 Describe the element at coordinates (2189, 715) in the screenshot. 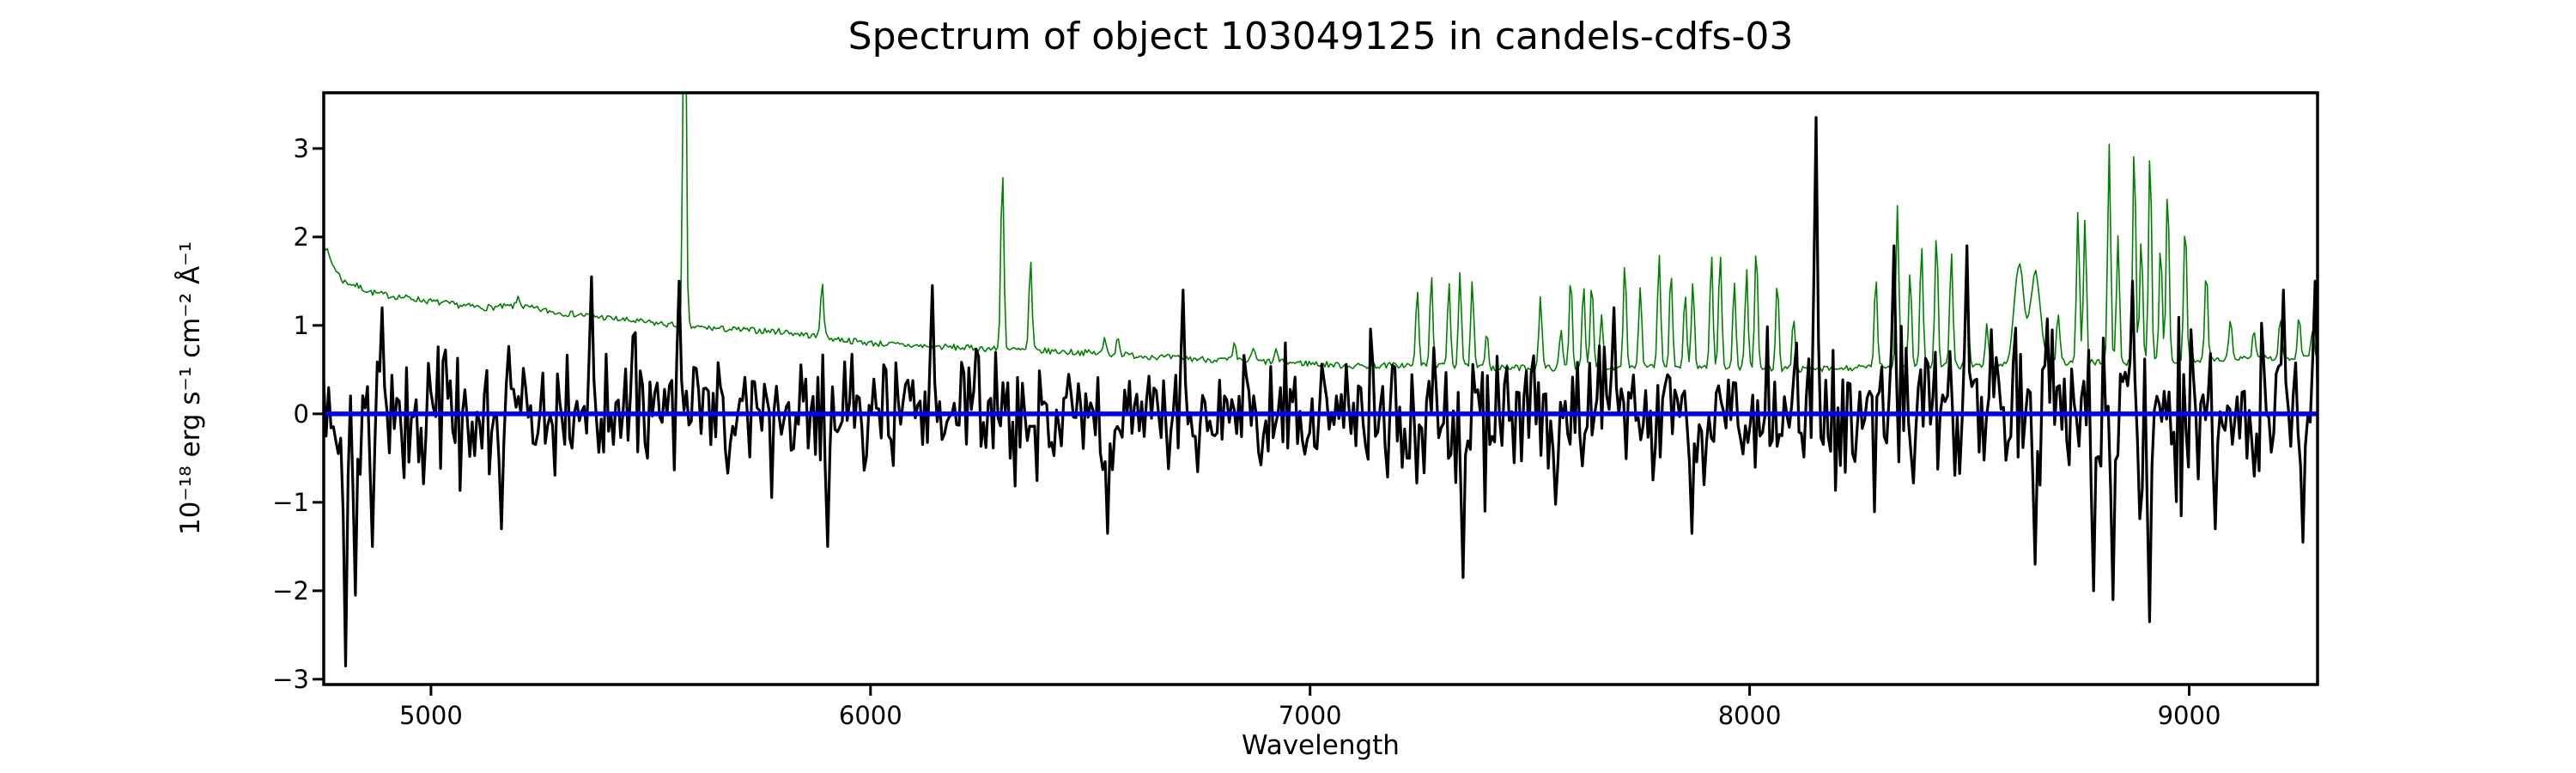

I see `x-tick-label: 9000` at that location.